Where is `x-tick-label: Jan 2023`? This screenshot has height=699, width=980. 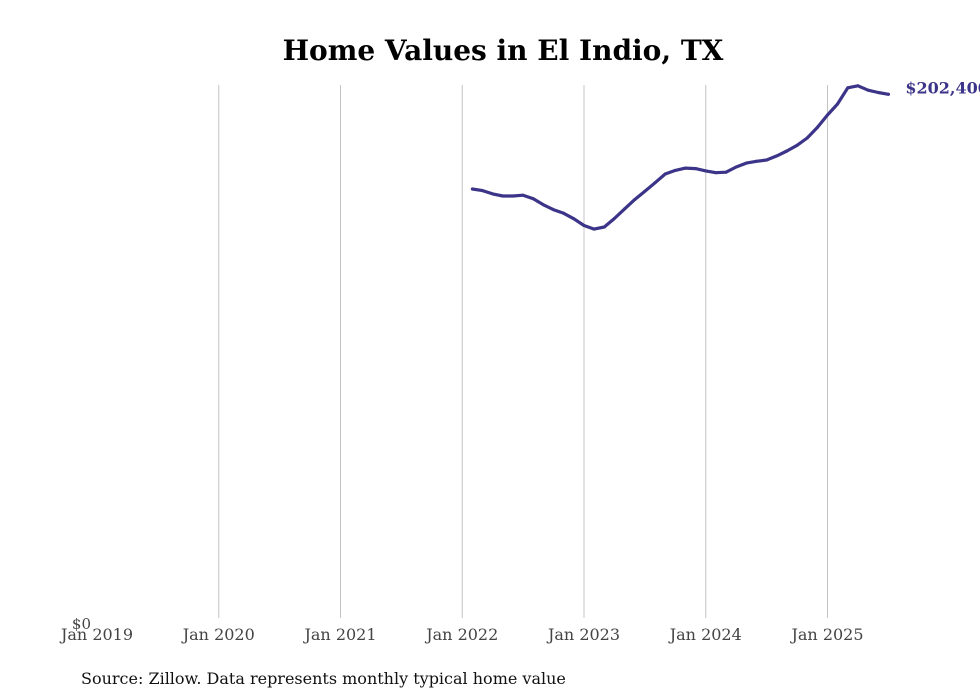 x-tick-label: Jan 2023 is located at coordinates (583, 634).